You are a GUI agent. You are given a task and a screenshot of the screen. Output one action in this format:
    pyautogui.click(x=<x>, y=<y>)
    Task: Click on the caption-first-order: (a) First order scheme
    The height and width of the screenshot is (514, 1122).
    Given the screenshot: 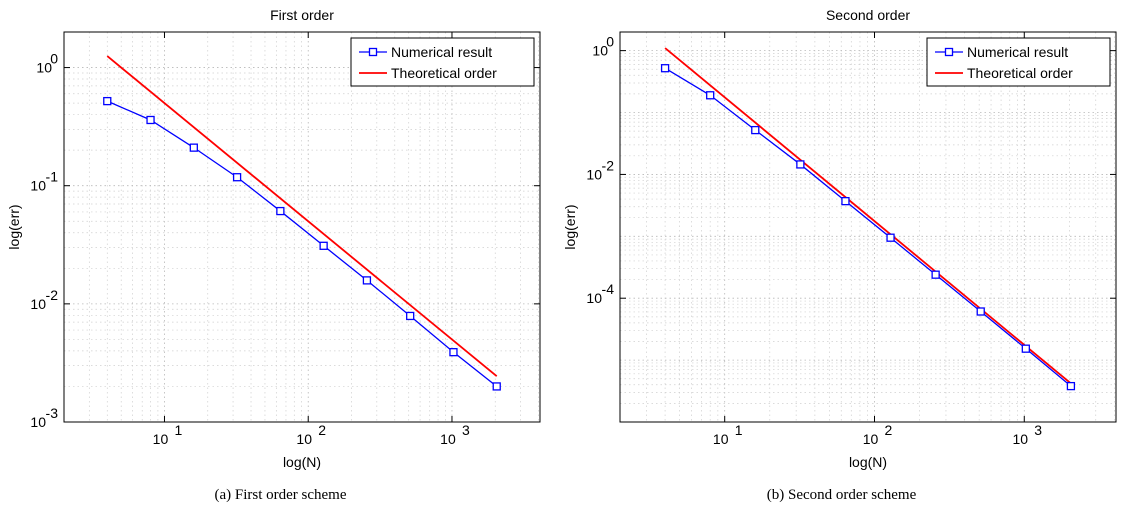 What is the action you would take?
    pyautogui.click(x=280, y=495)
    